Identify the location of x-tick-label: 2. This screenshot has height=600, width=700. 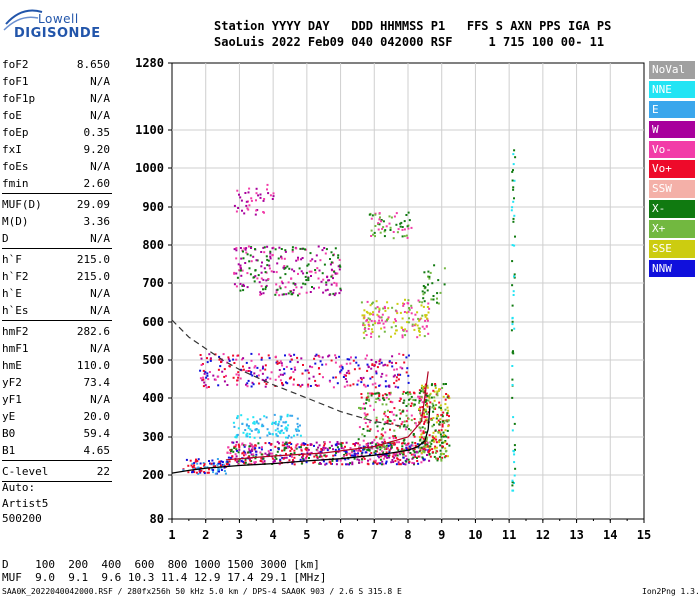
(205, 535).